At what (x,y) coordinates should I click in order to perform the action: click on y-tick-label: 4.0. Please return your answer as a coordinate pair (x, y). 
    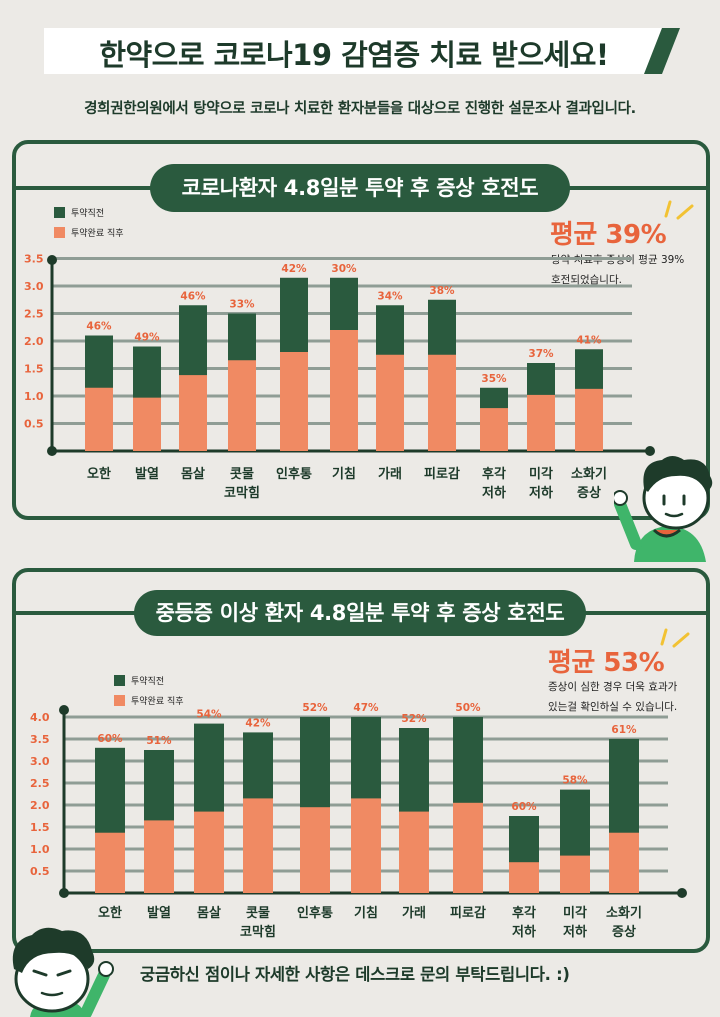
    Looking at the image, I should click on (40, 717).